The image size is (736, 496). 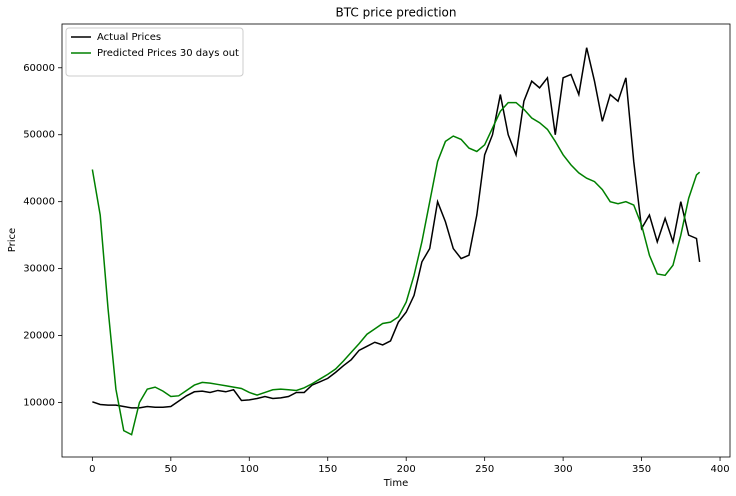 I want to click on legend-label: Actual Prices, so click(x=129, y=37).